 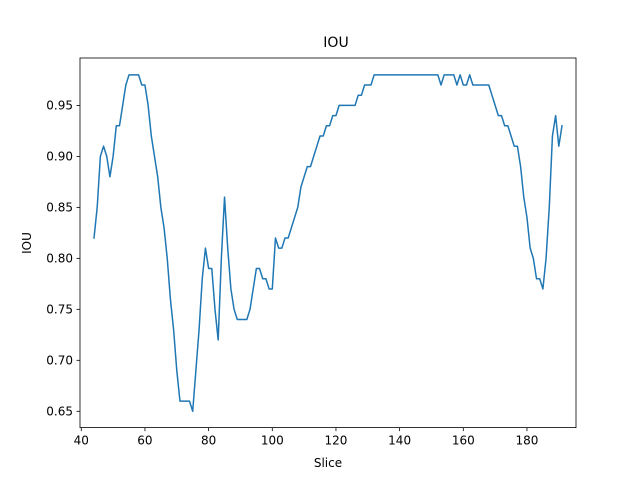 I want to click on y-tick-label: 0.75, so click(x=59, y=309).